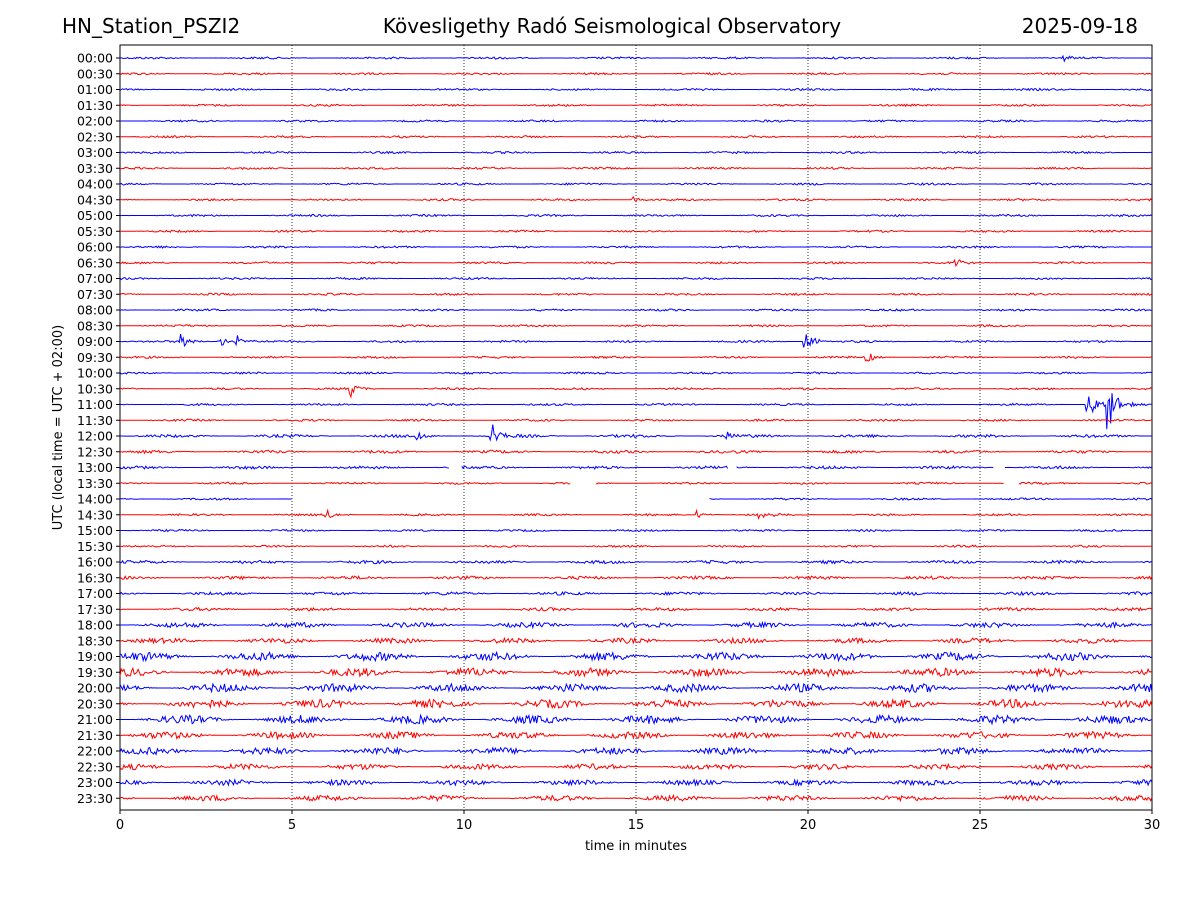  Describe the element at coordinates (636, 483) in the screenshot. I see `trace-13:30` at that location.